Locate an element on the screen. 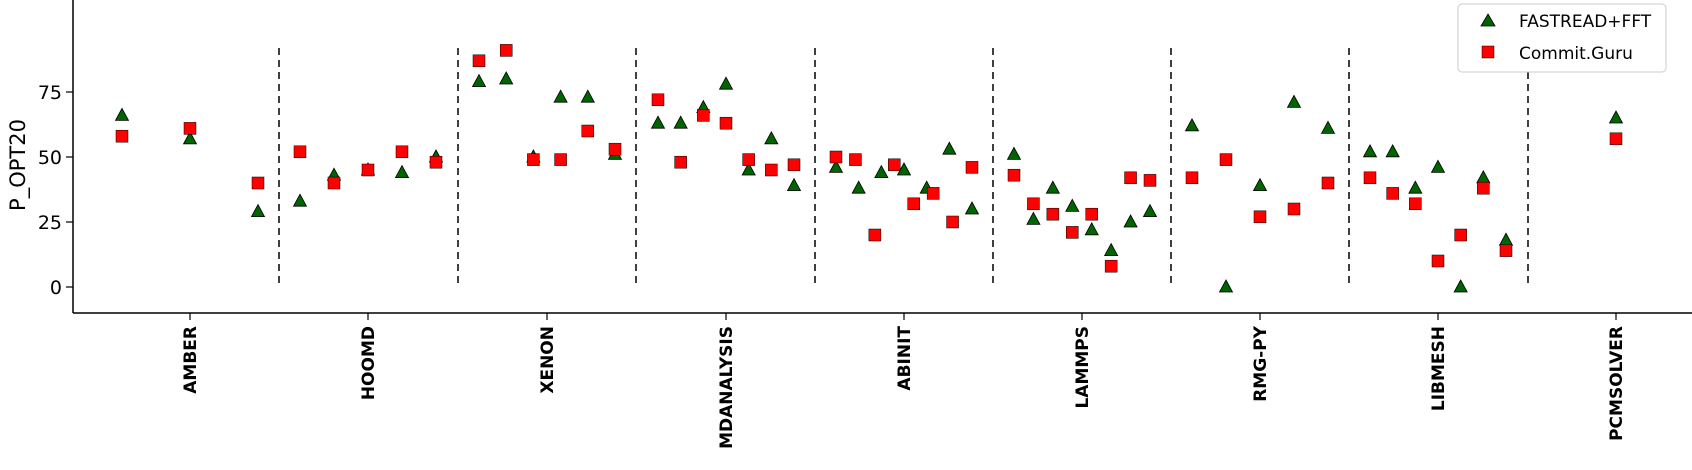  y-tick-label: 25 is located at coordinates (50, 223).